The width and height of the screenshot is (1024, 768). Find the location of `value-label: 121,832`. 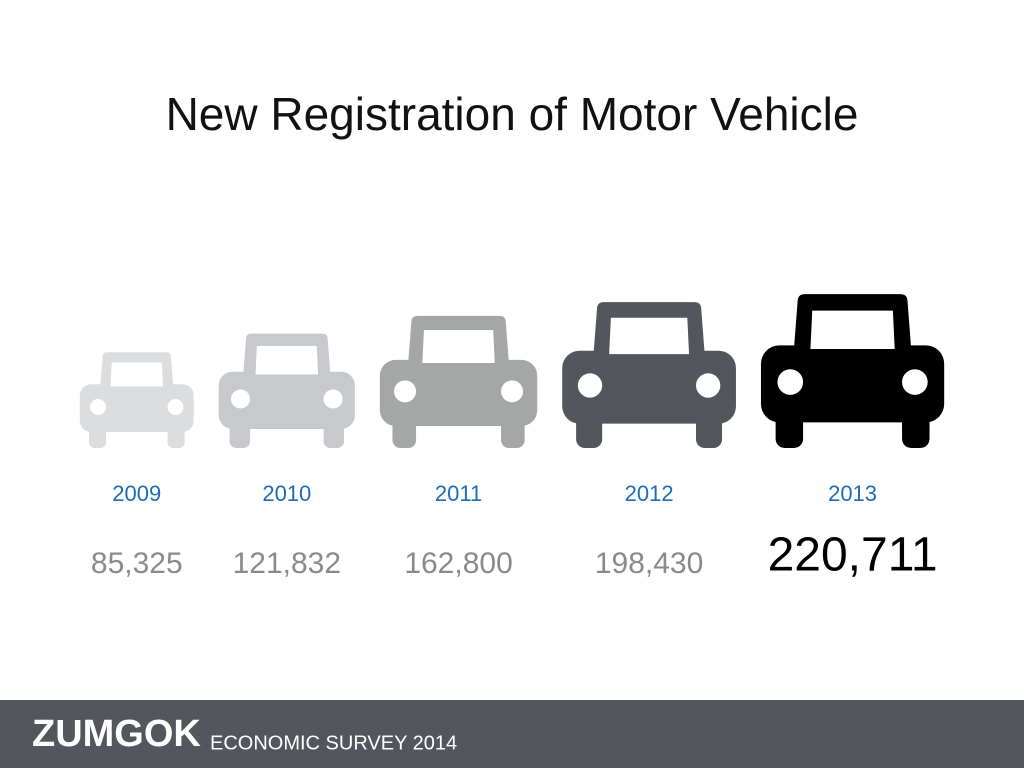

value-label: 121,832 is located at coordinates (287, 563).